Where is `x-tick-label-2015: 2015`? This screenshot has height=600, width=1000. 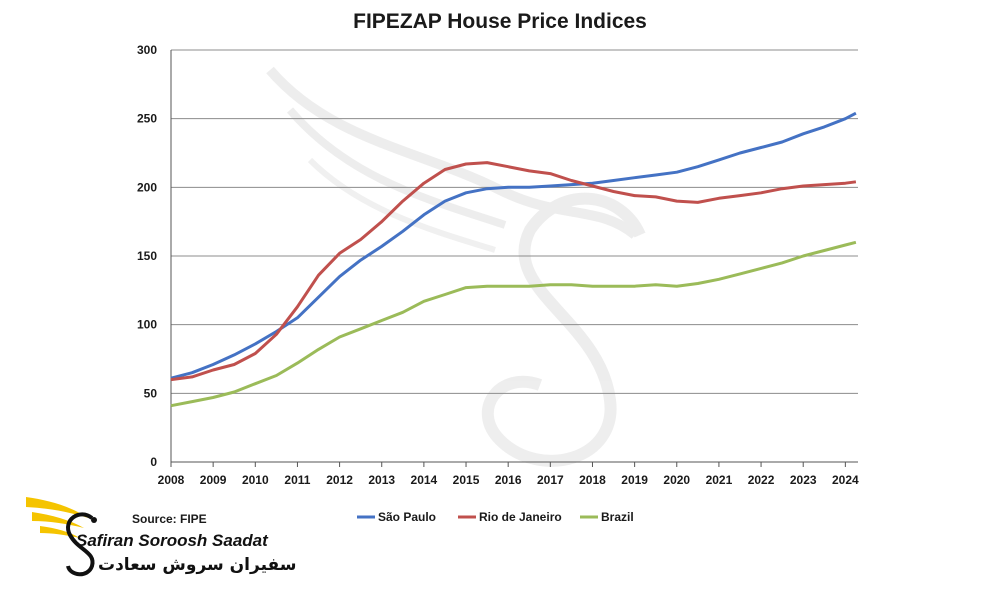
x-tick-label-2015: 2015 is located at coordinates (466, 480).